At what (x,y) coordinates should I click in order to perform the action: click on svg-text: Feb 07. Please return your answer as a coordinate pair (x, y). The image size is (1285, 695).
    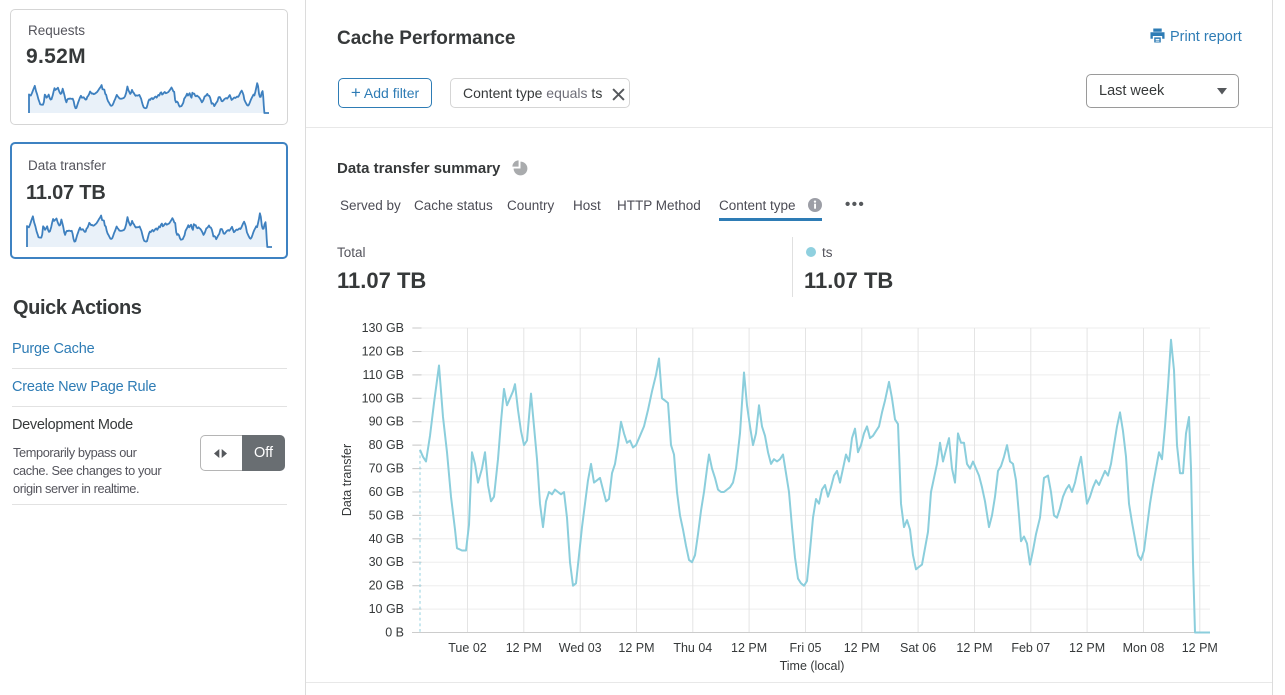
    Looking at the image, I should click on (1030, 648).